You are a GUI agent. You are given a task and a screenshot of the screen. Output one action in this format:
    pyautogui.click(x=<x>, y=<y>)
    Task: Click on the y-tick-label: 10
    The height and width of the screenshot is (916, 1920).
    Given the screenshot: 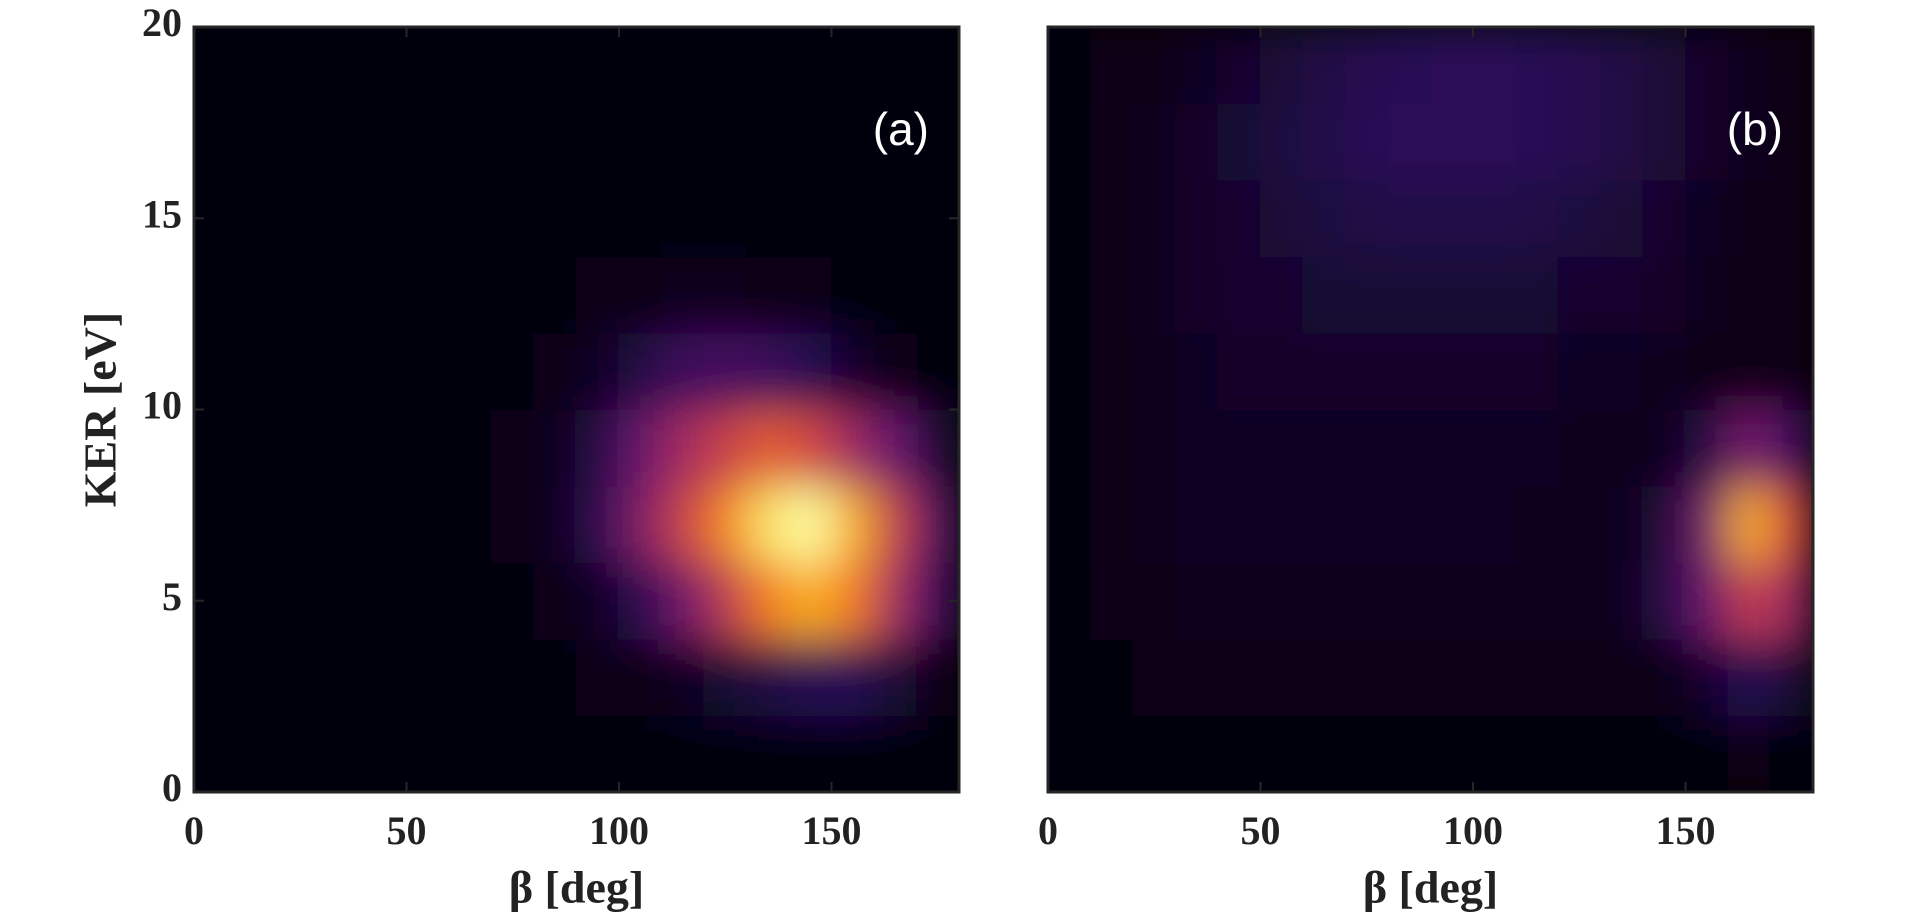 What is the action you would take?
    pyautogui.click(x=162, y=405)
    